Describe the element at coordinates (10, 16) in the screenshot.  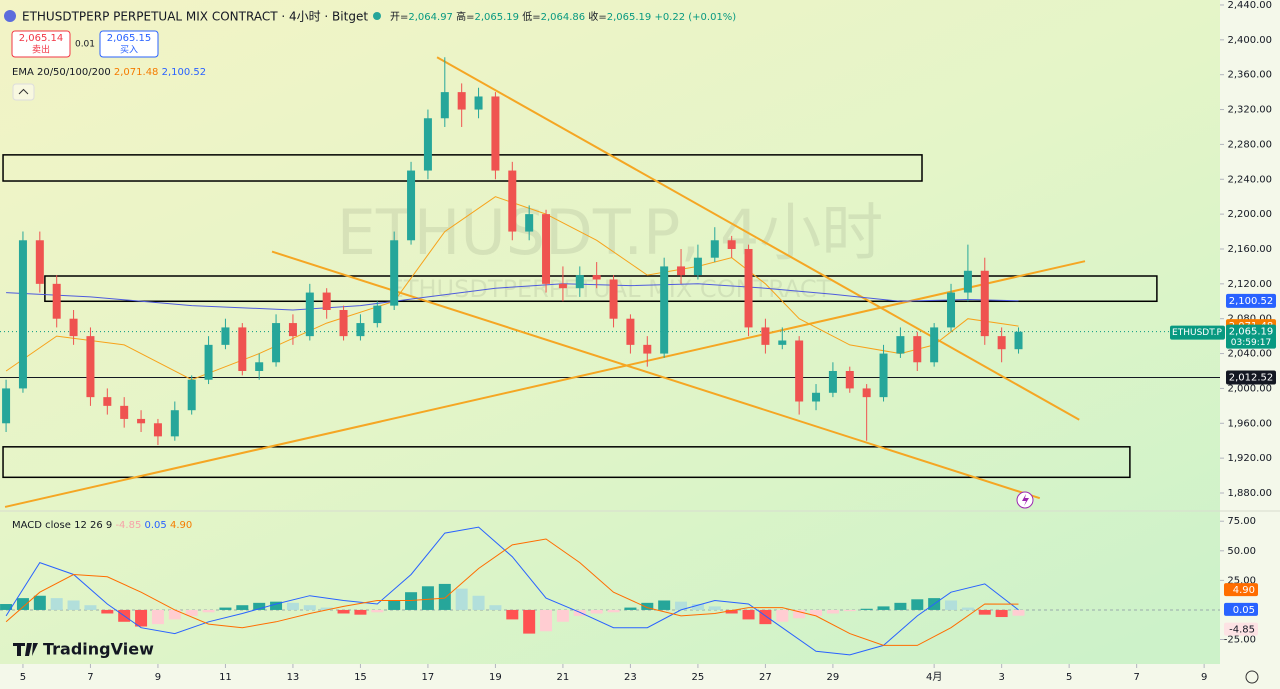
I see `symbol-icon` at that location.